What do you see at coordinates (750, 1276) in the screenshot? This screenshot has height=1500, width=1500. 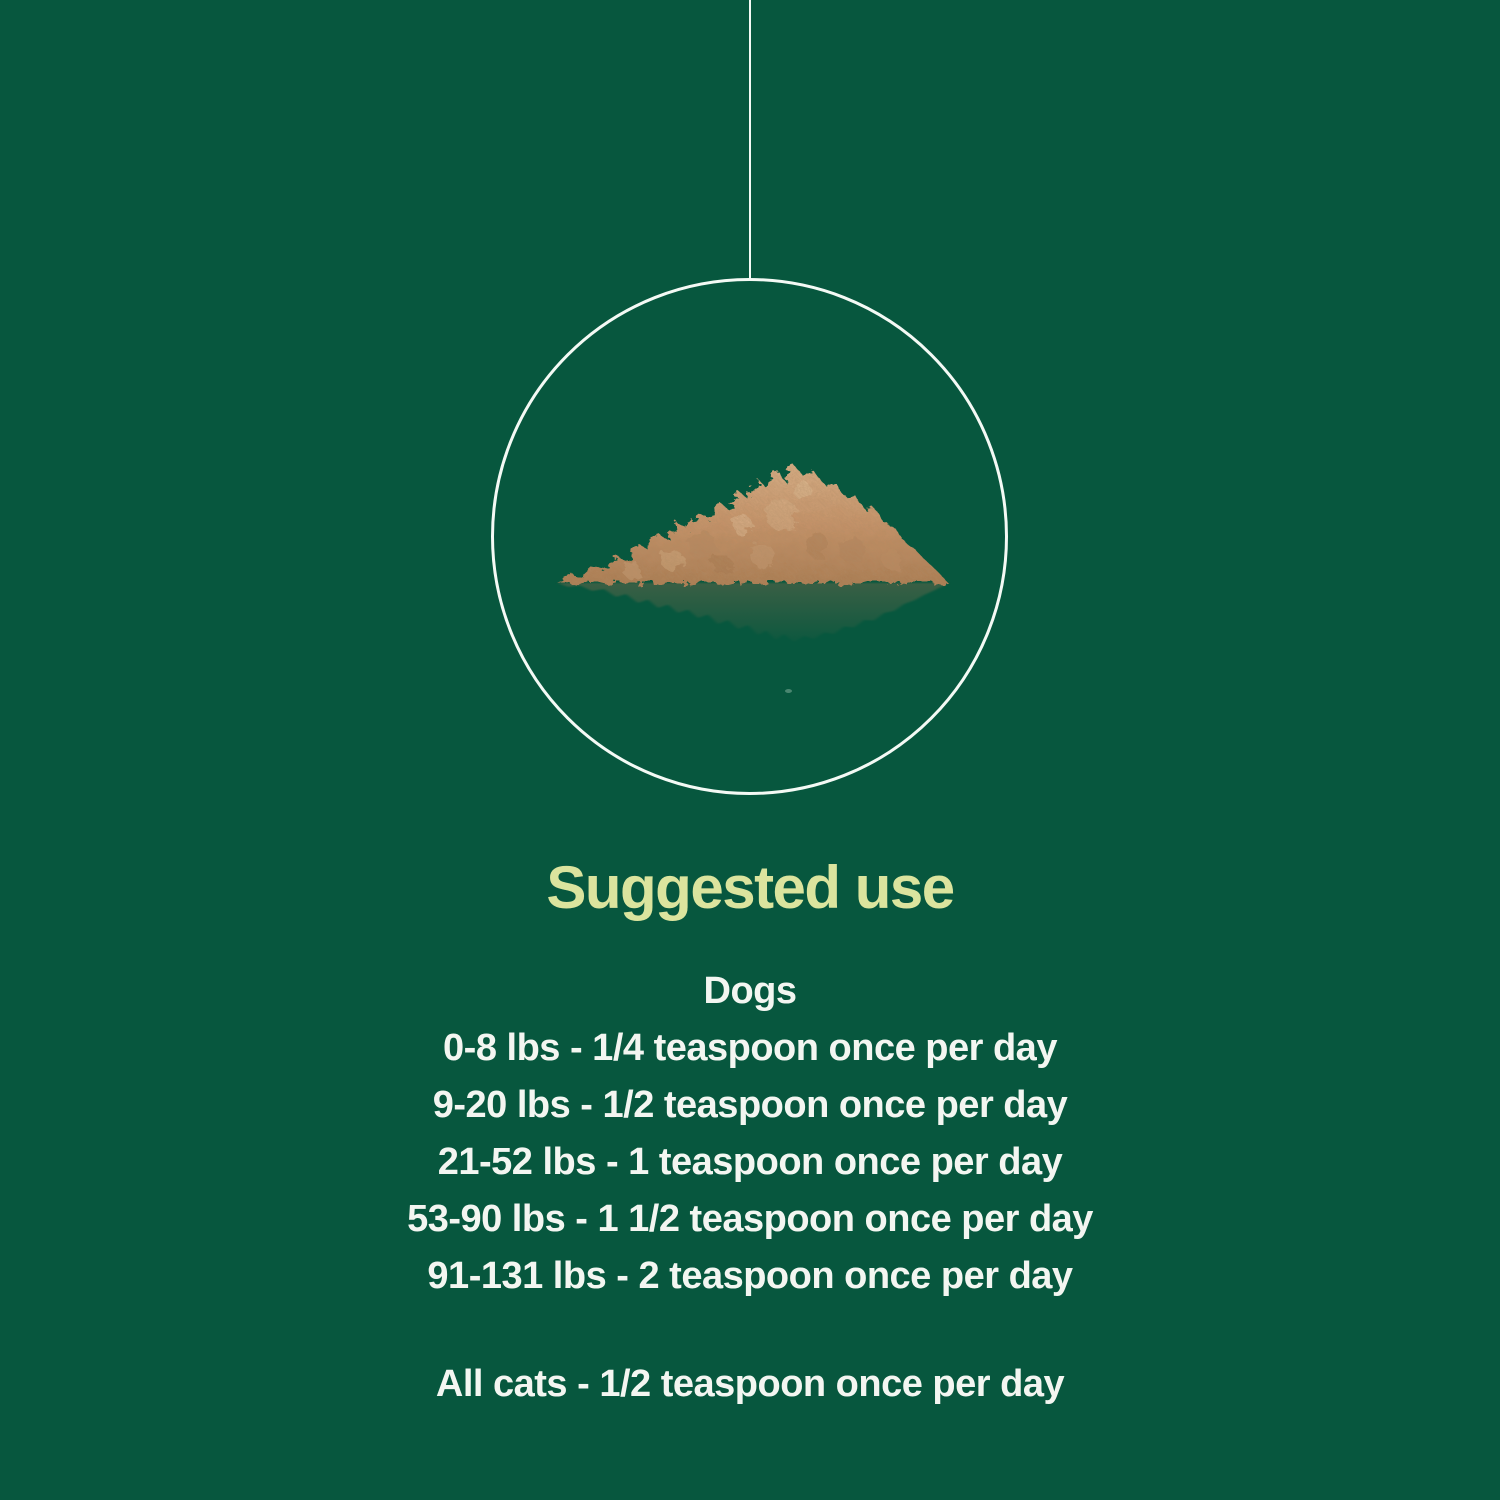 I see `dog-dose-line-5: 91-131 lbs - 2 teaspoon once per day` at bounding box center [750, 1276].